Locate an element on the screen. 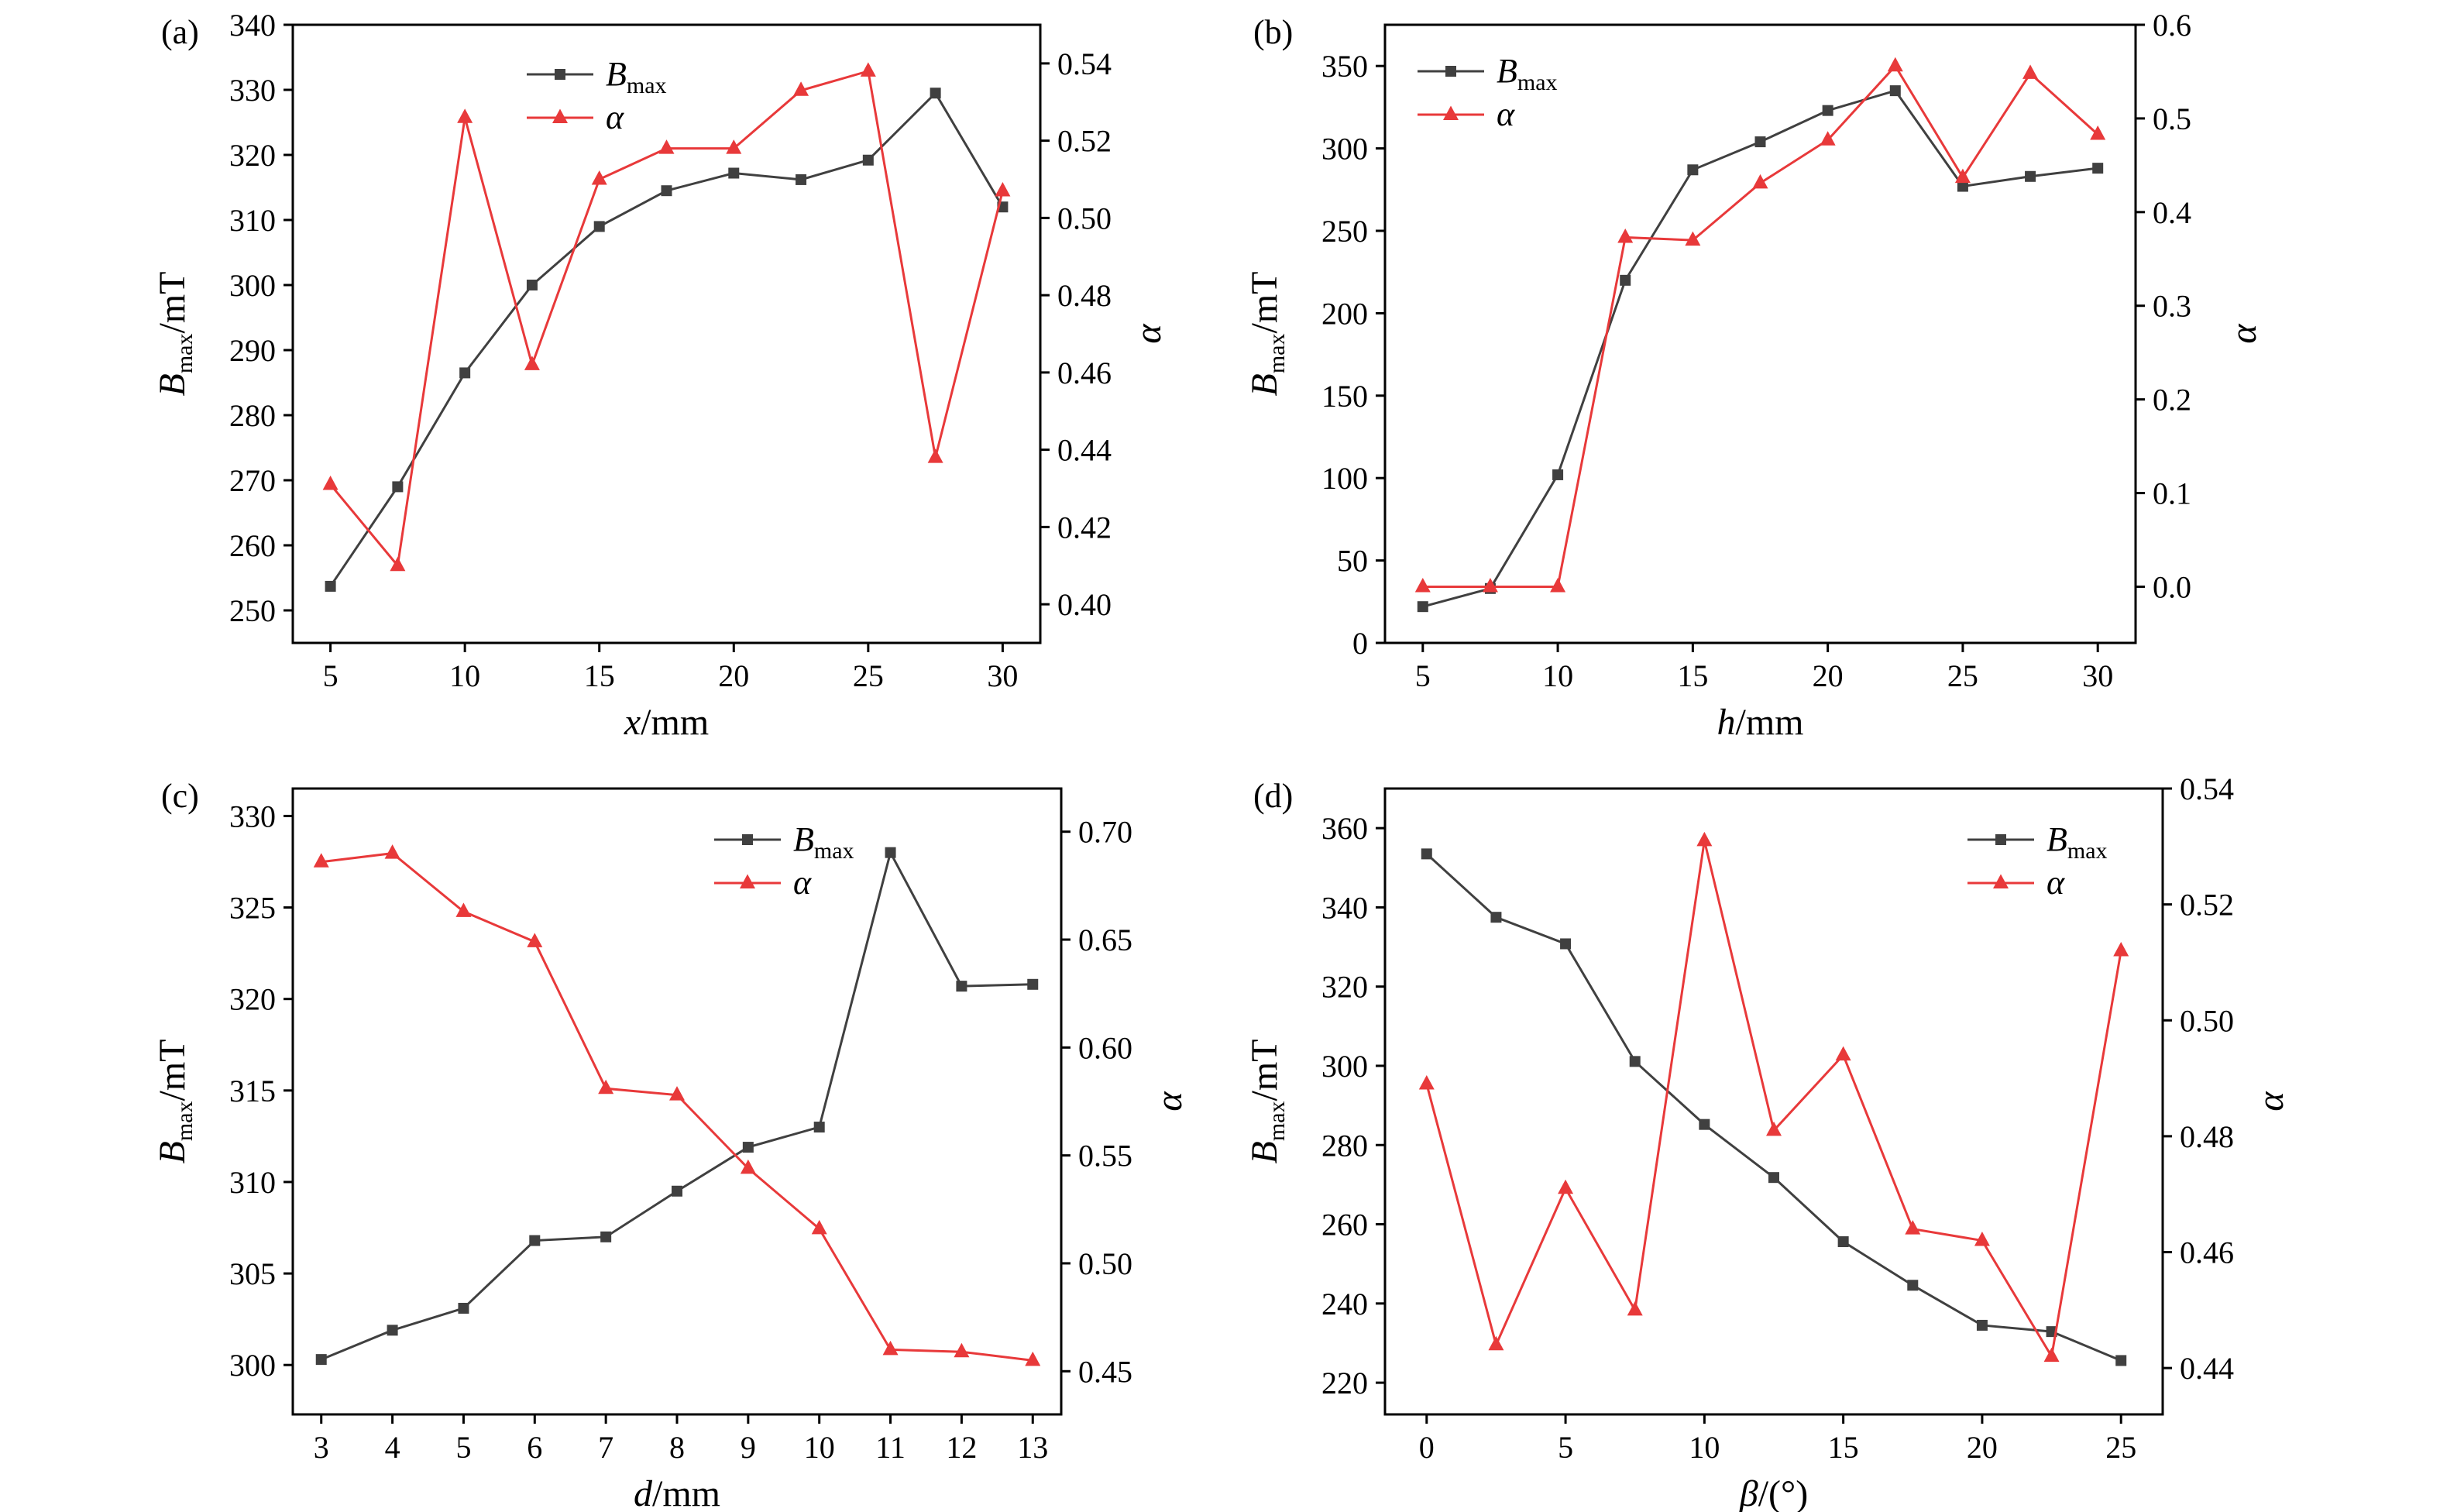  y-left-tick-label: 330 is located at coordinates (252, 90).